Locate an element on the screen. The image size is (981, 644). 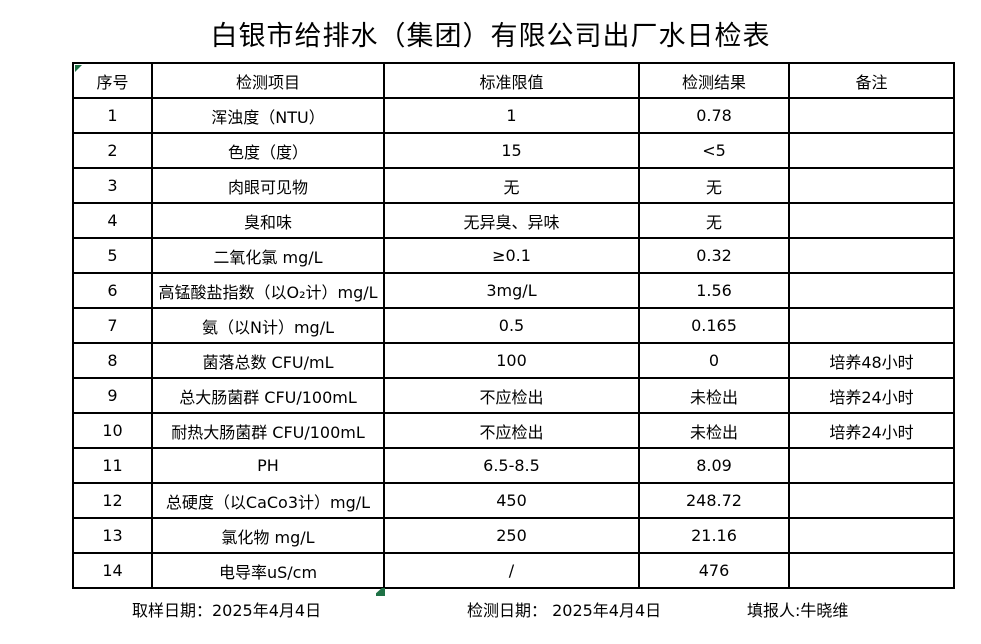
cell-index: 9 is located at coordinates (112, 395).